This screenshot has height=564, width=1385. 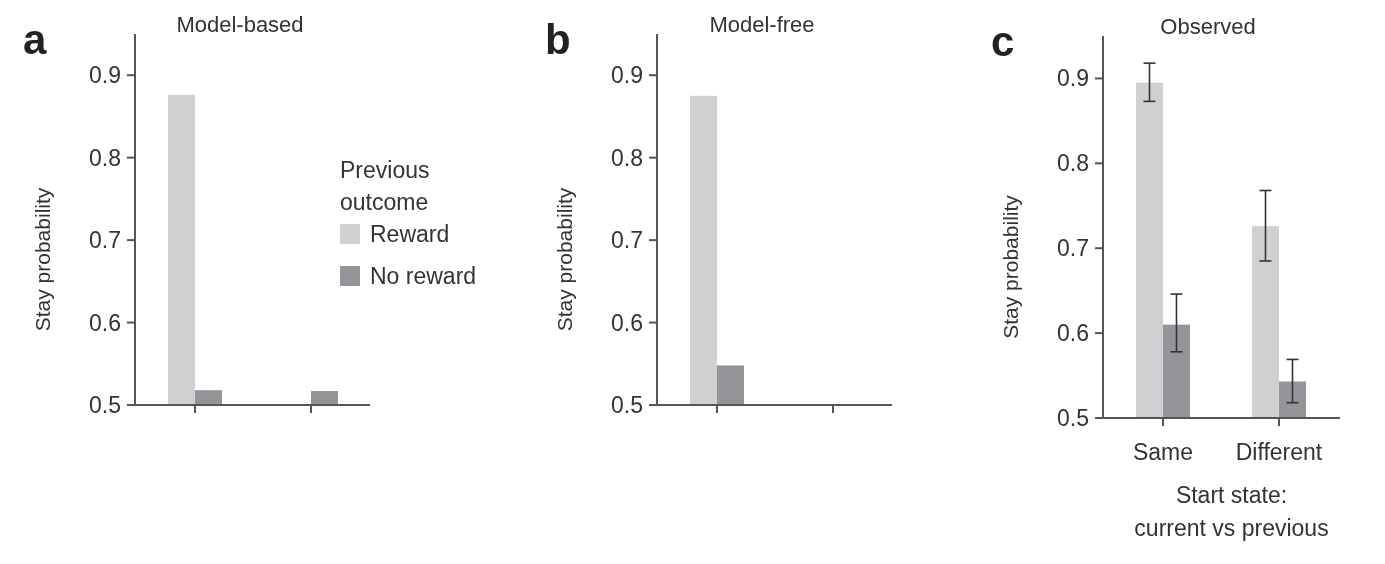 What do you see at coordinates (410, 234) in the screenshot?
I see `legend-label: Reward` at bounding box center [410, 234].